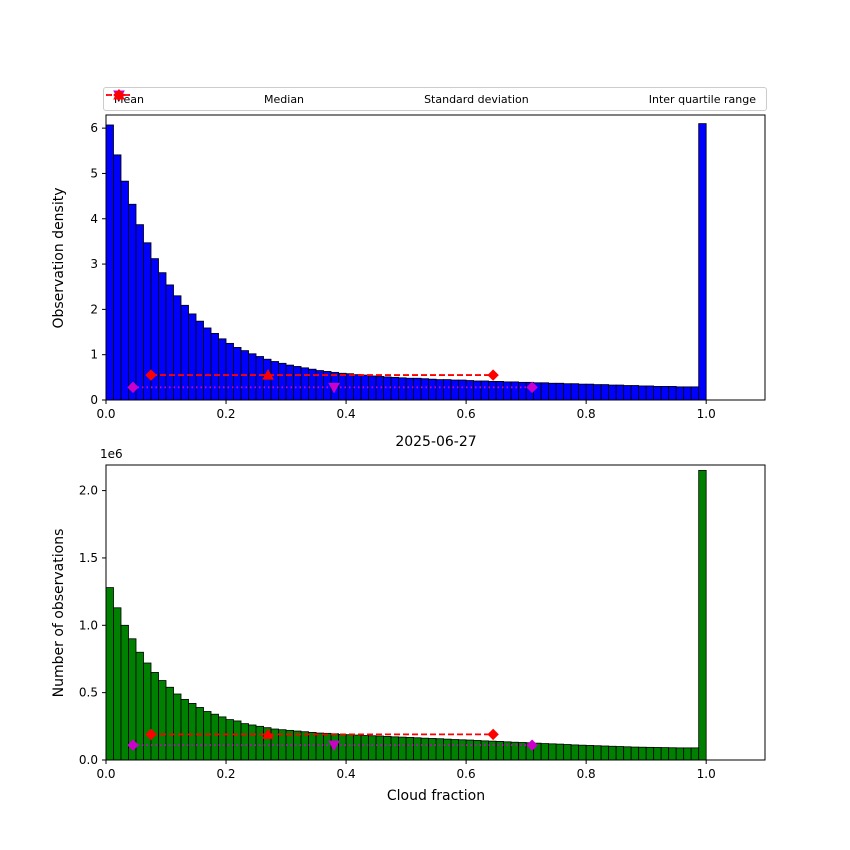  I want to click on legend-label-mean: Mean, so click(129, 99).